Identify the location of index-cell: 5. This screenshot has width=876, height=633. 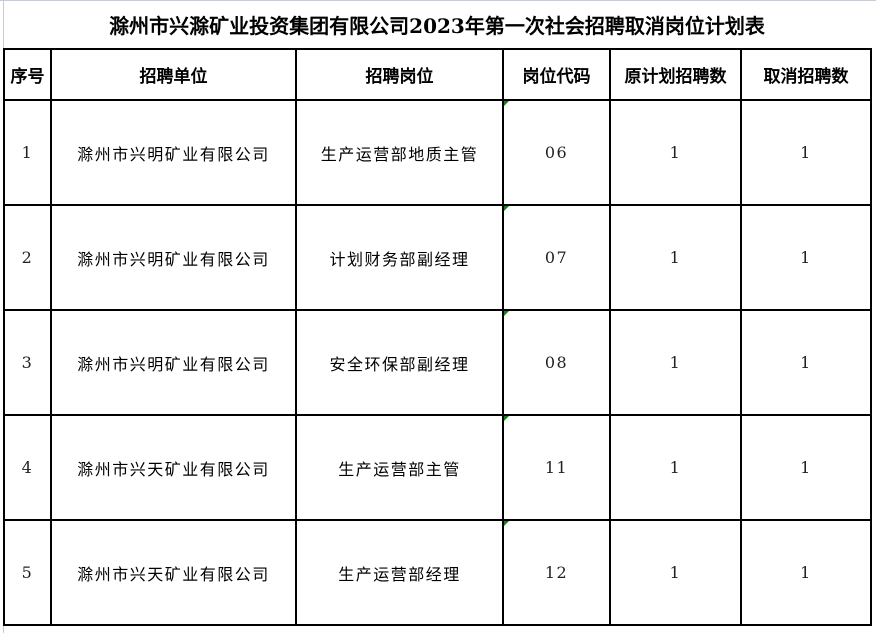
(27, 572).